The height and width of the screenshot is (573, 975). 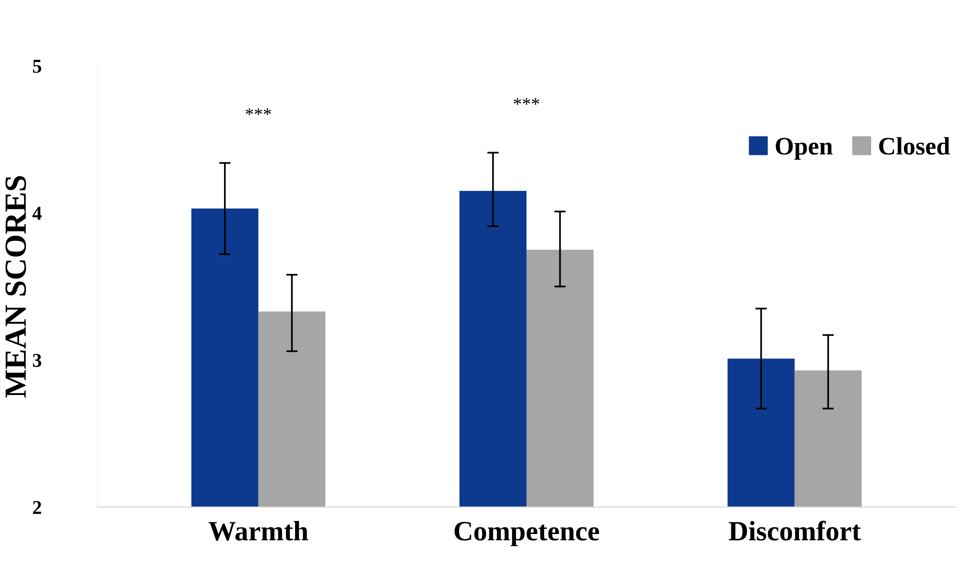 I want to click on x-tick-label: Discomfort, so click(x=794, y=530).